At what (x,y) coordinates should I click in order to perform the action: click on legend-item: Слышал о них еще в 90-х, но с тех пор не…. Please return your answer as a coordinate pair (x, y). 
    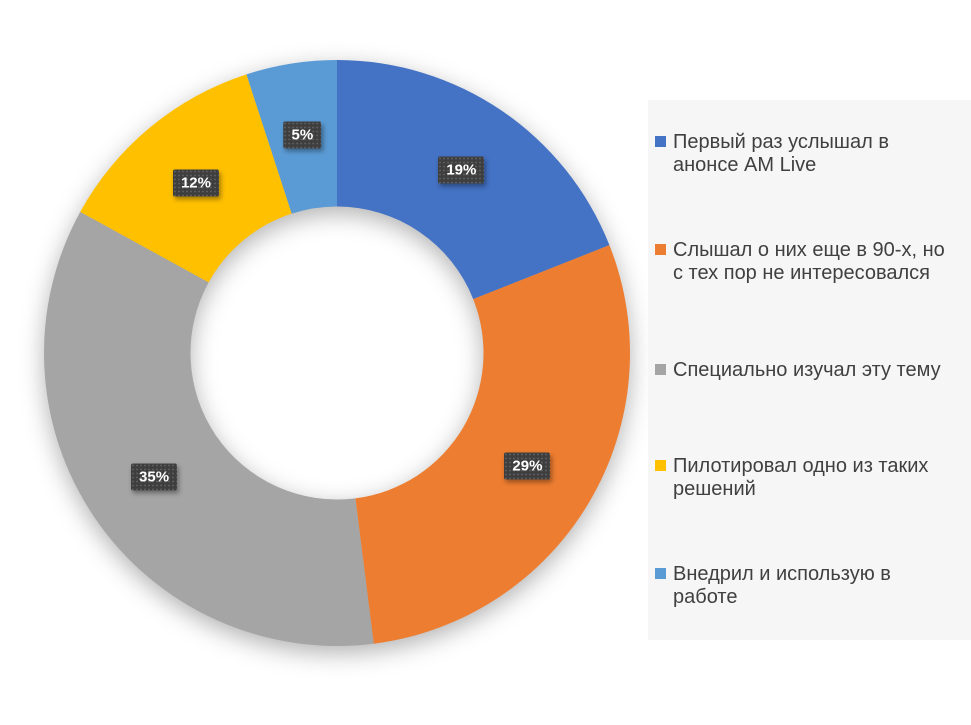
    Looking at the image, I should click on (809, 262).